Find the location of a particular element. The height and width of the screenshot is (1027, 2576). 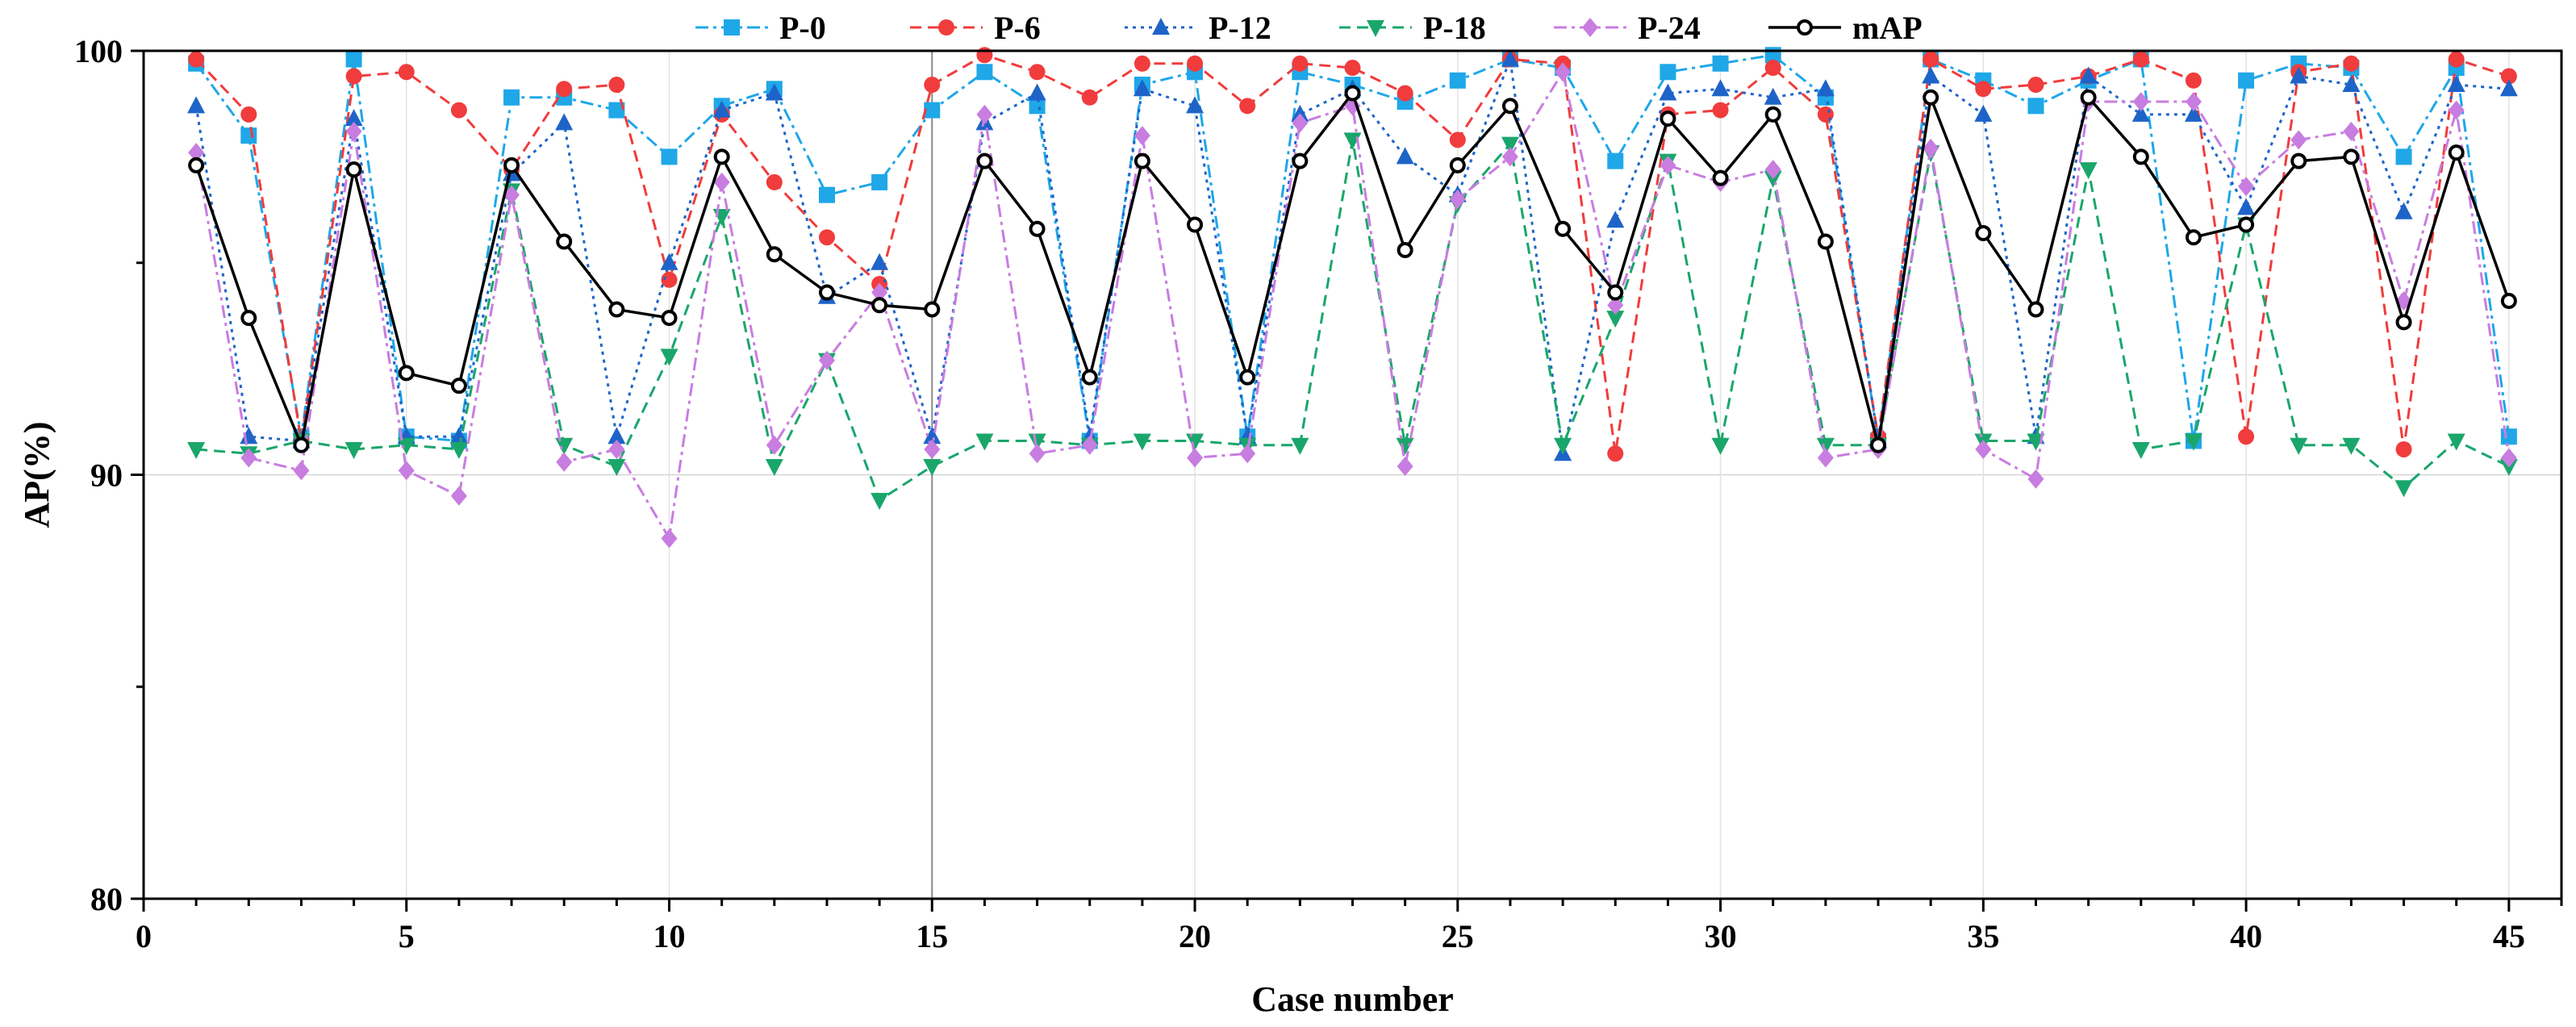

x-tick-label: 30 is located at coordinates (1721, 936).